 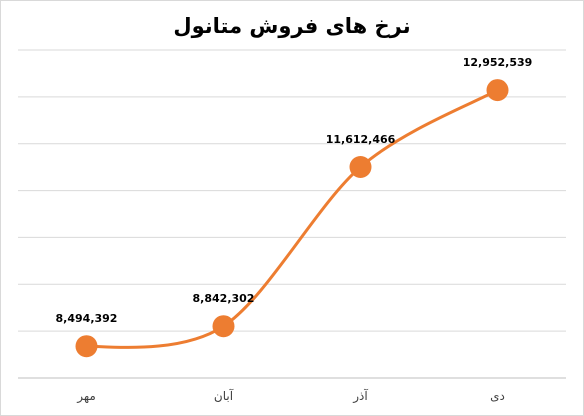 What do you see at coordinates (498, 62) in the screenshot?
I see `data-label: 12,952,539` at bounding box center [498, 62].